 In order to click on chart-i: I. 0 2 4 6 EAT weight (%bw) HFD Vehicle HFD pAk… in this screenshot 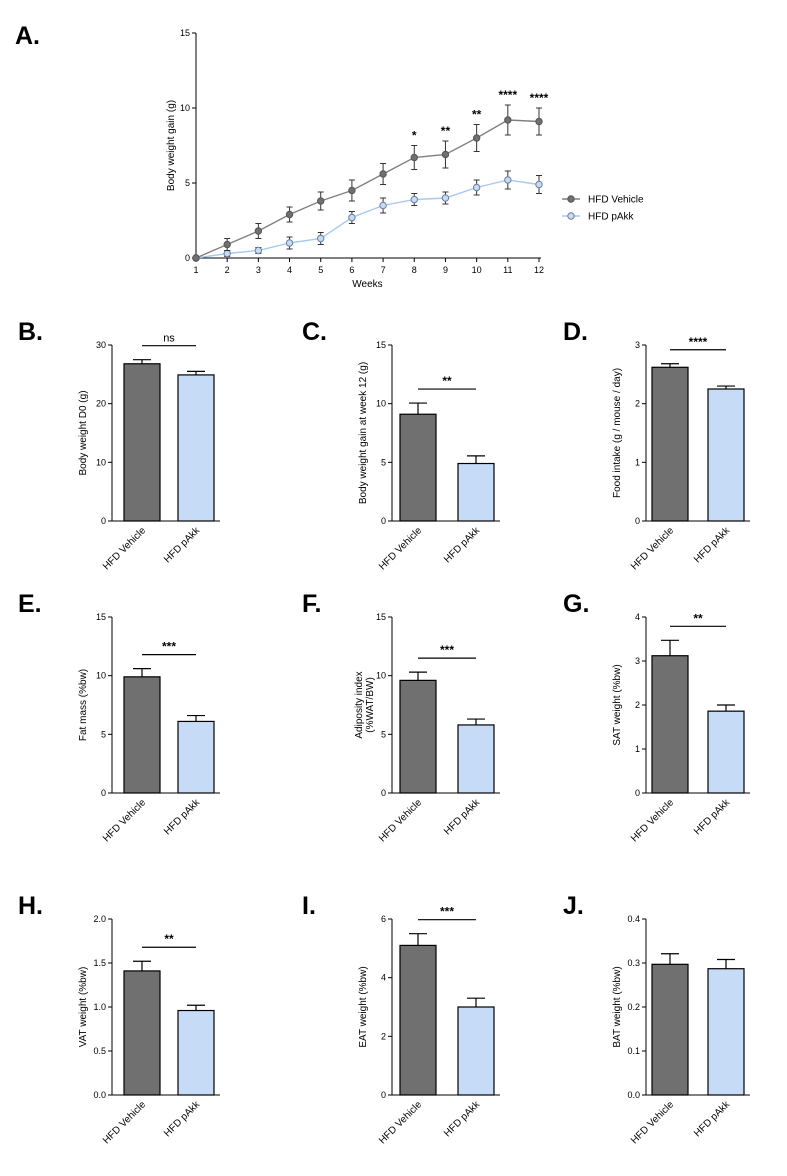, I will do `click(401, 1019)`.